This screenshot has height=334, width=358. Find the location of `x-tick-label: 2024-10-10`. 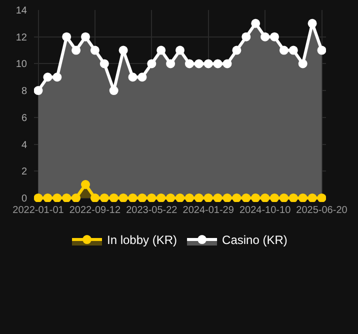

x-tick-label: 2024-10-10 is located at coordinates (265, 210).